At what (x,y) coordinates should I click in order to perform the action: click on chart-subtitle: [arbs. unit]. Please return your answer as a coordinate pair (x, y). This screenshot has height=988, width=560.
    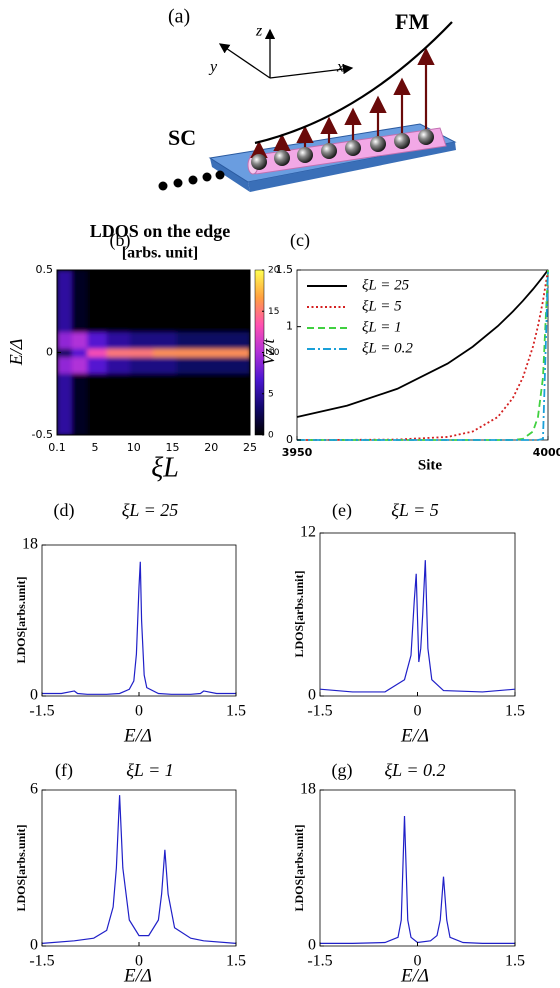
    Looking at the image, I should click on (160, 253).